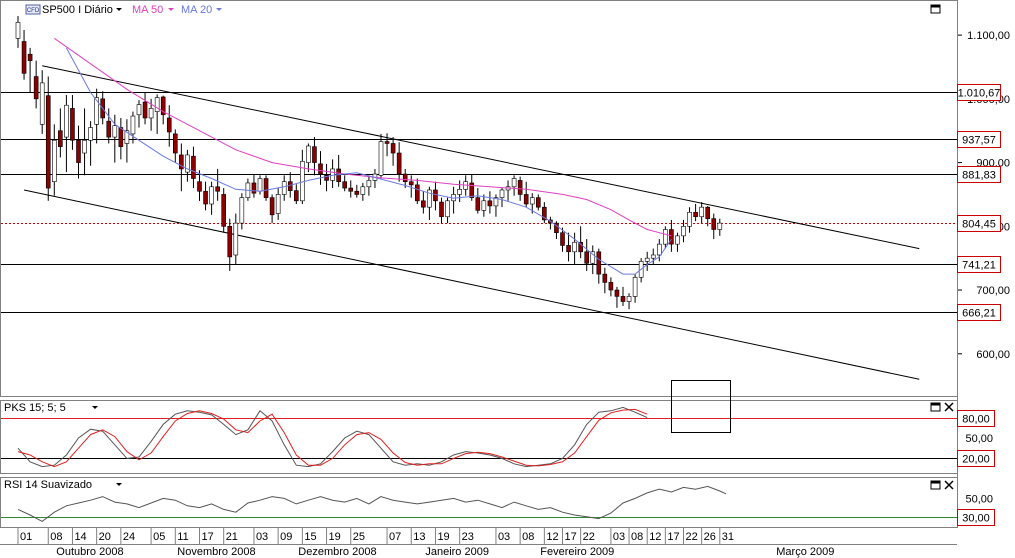 The height and width of the screenshot is (558, 1015). I want to click on symbol-title: SP500 I Diário, so click(77, 10).